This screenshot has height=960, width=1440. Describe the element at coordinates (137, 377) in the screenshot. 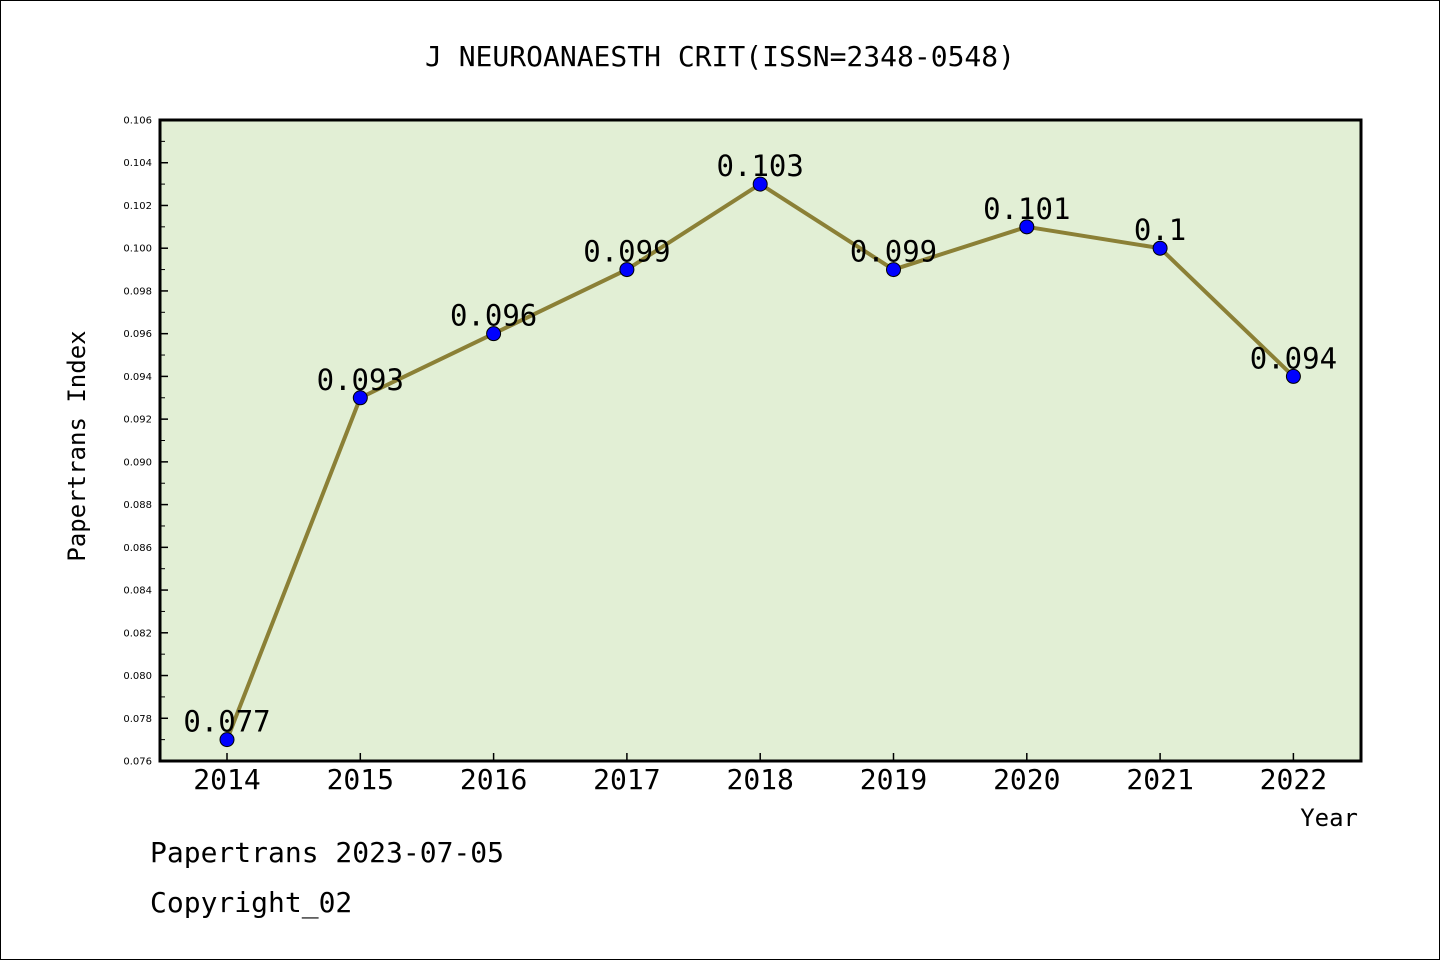

I see `y-tick-label: 0.094` at that location.